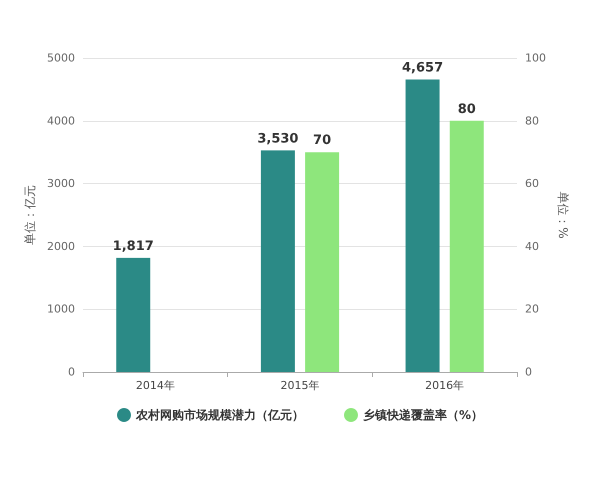  Describe the element at coordinates (219, 415) in the screenshot. I see `legend-label: 农村网购市场规模潜力（亿元）` at that location.